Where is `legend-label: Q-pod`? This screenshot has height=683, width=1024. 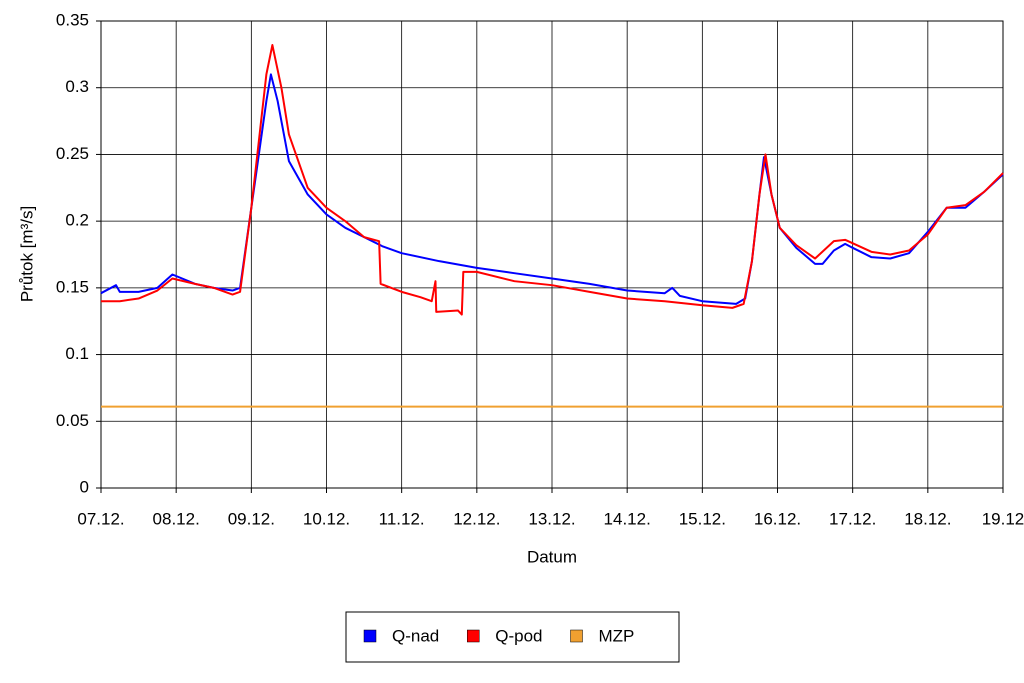 legend-label: Q-pod is located at coordinates (518, 635).